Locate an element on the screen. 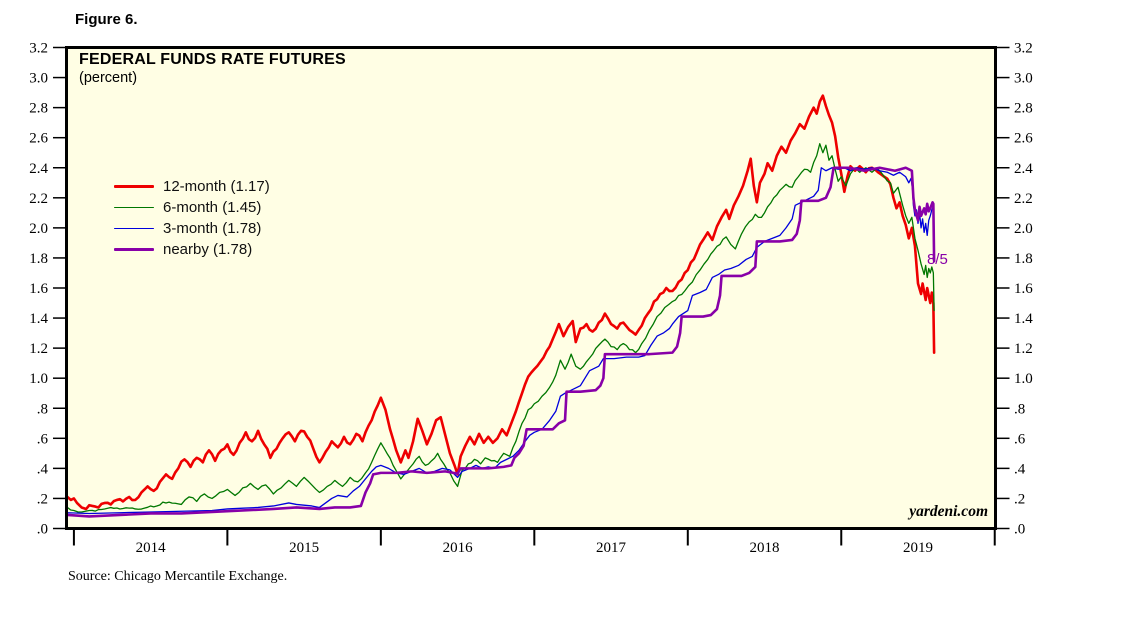 Image resolution: width=1138 pixels, height=624 pixels. source-note: Source: Chicago Mercantile Exchange. is located at coordinates (178, 576).